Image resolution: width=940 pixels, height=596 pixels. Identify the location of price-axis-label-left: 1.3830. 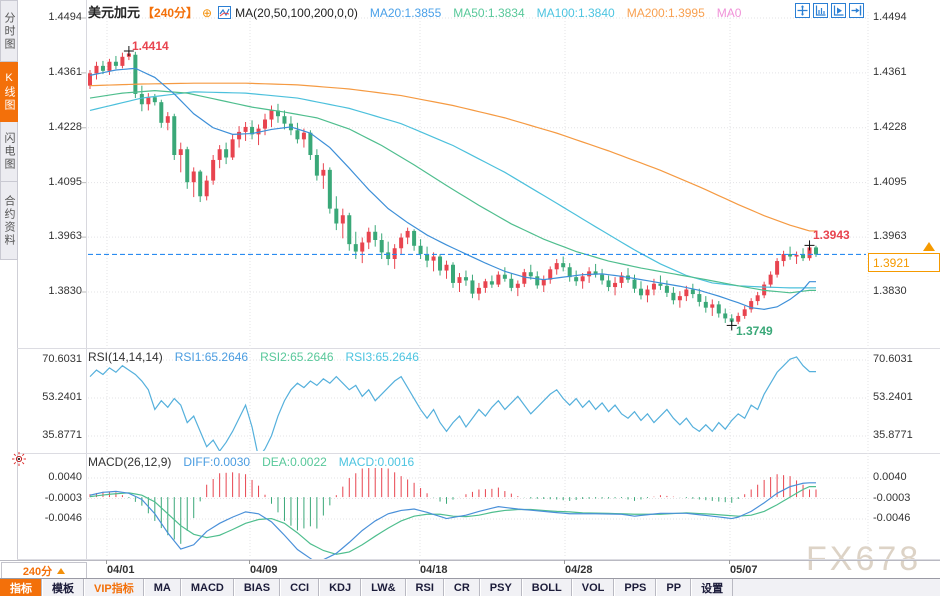
(65, 290).